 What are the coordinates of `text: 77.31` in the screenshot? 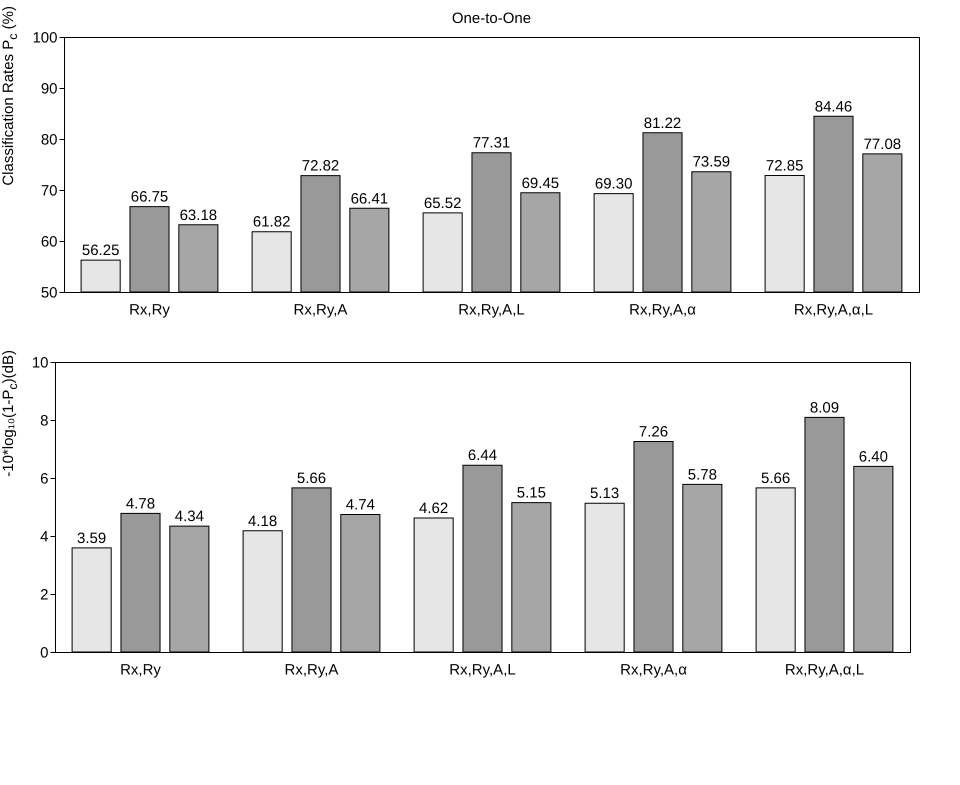 It's located at (491, 143).